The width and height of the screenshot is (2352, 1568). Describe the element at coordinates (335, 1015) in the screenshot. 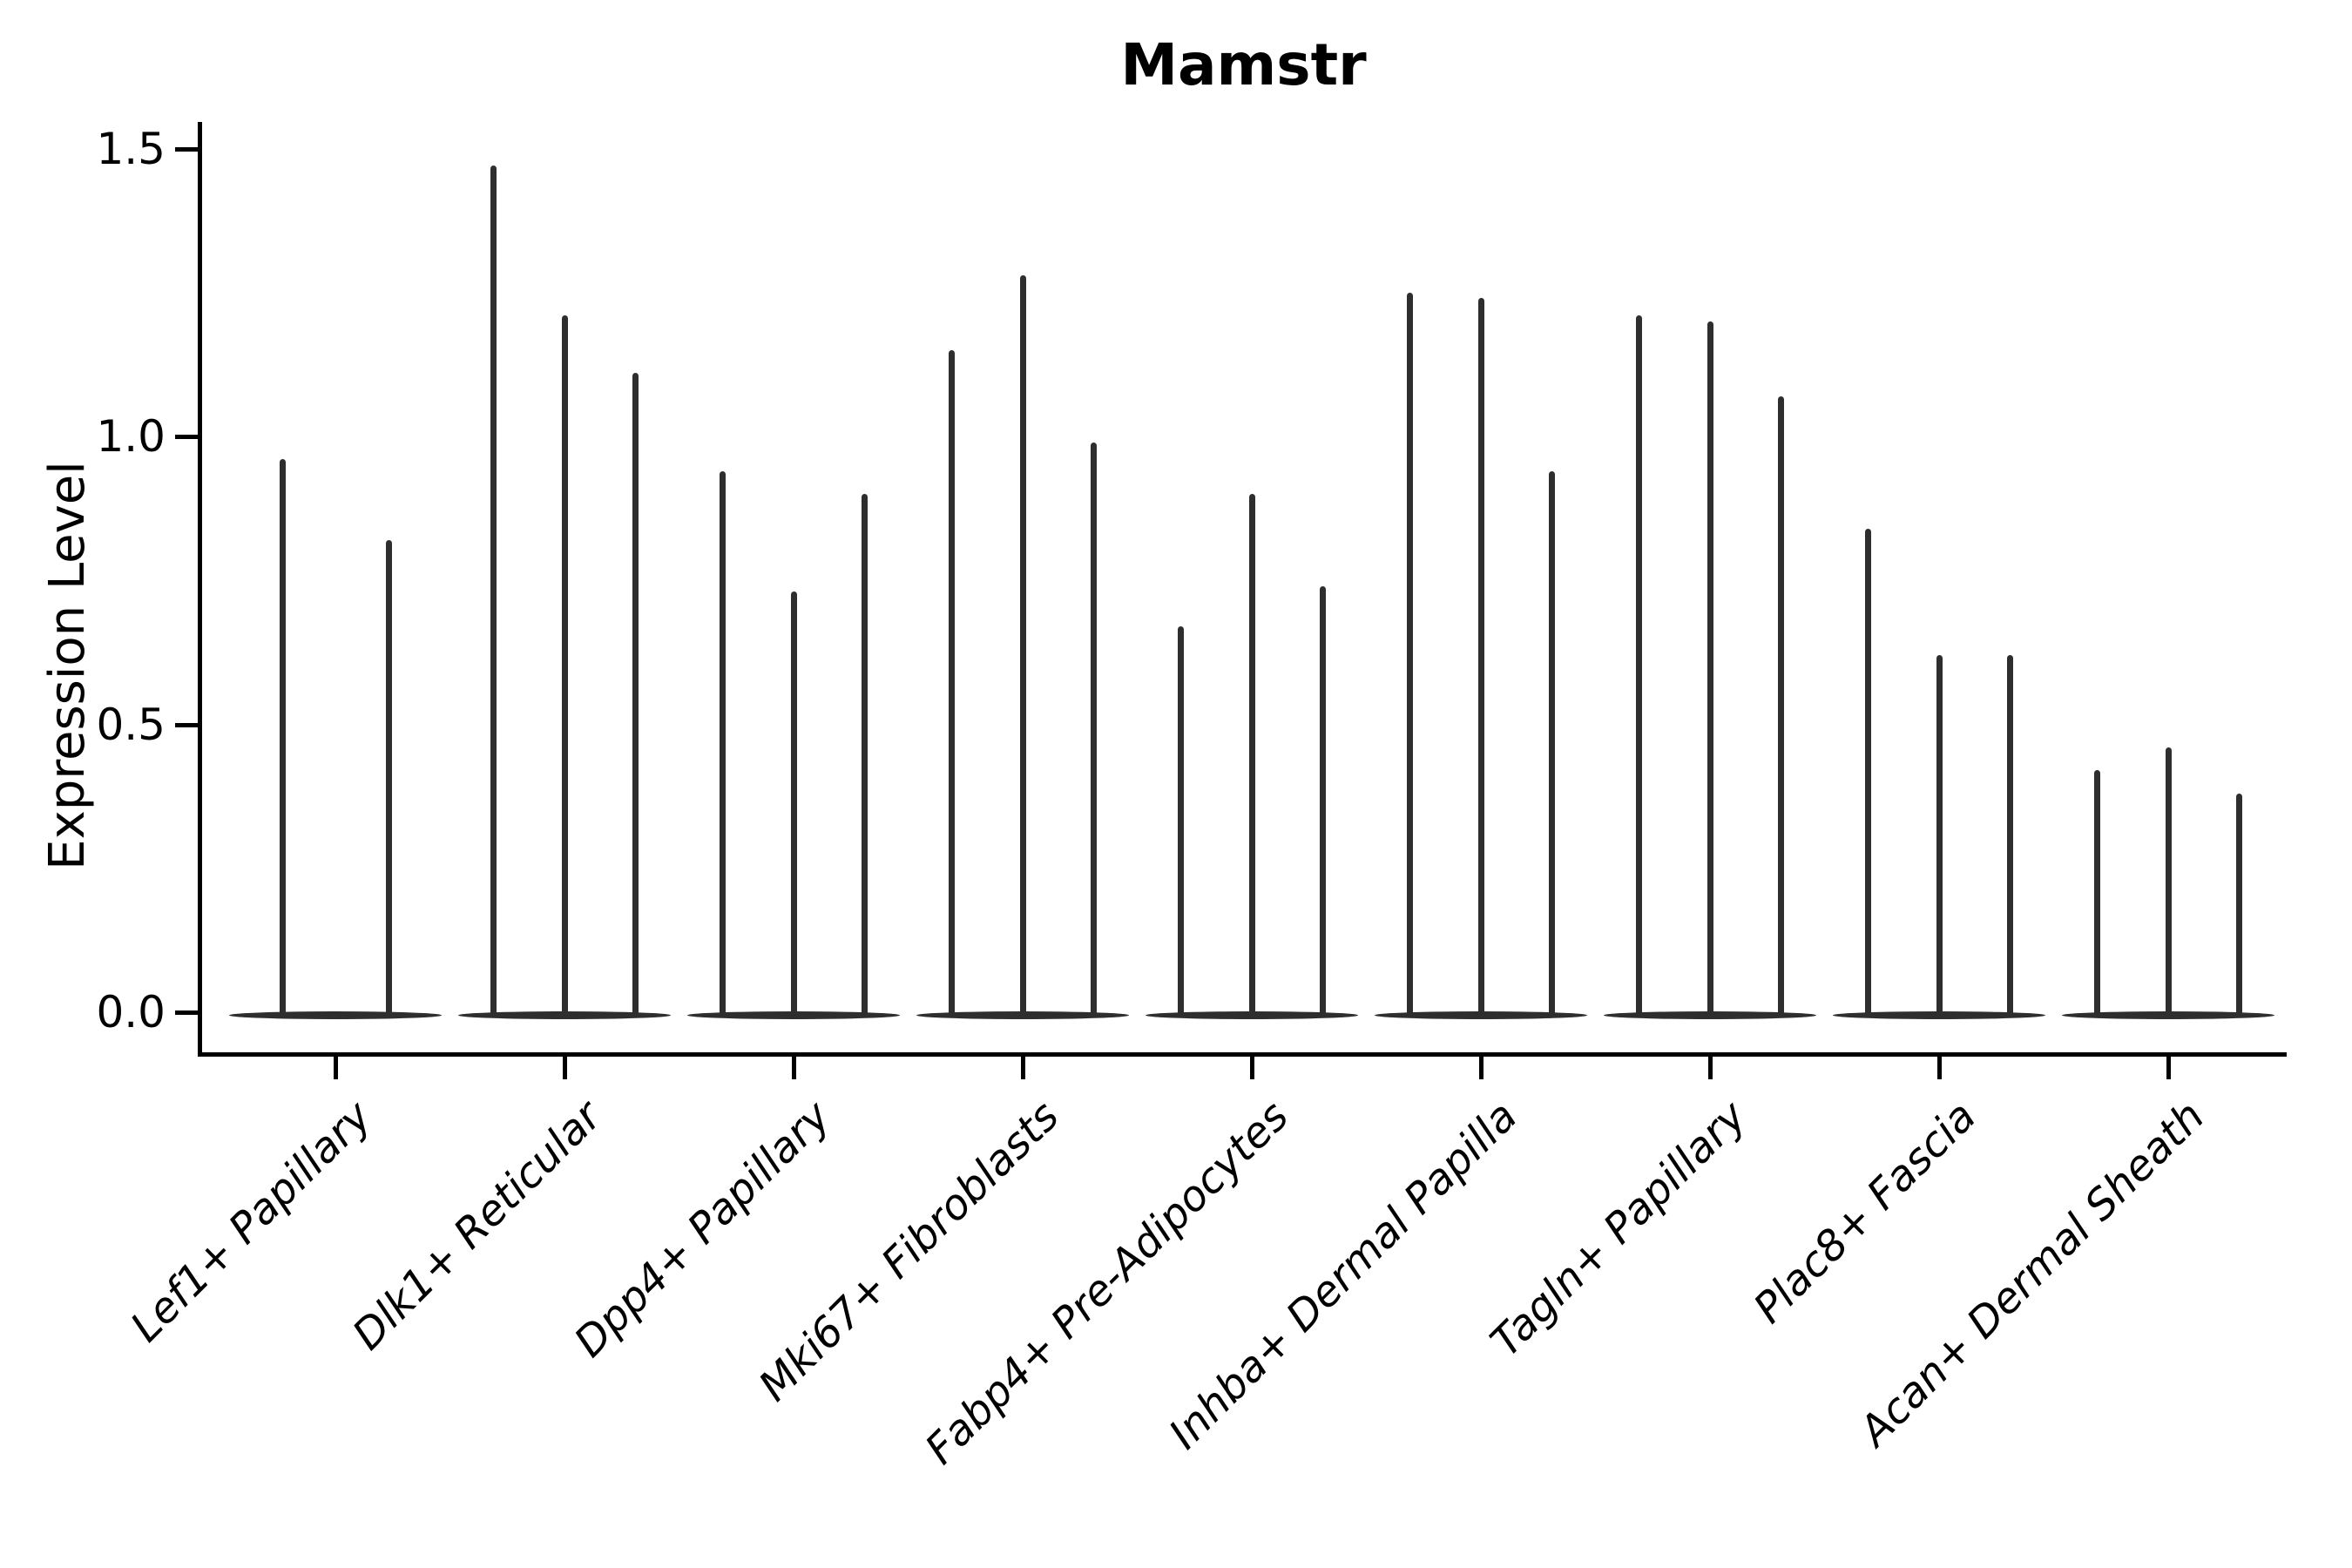

I see `violin-baseline` at that location.